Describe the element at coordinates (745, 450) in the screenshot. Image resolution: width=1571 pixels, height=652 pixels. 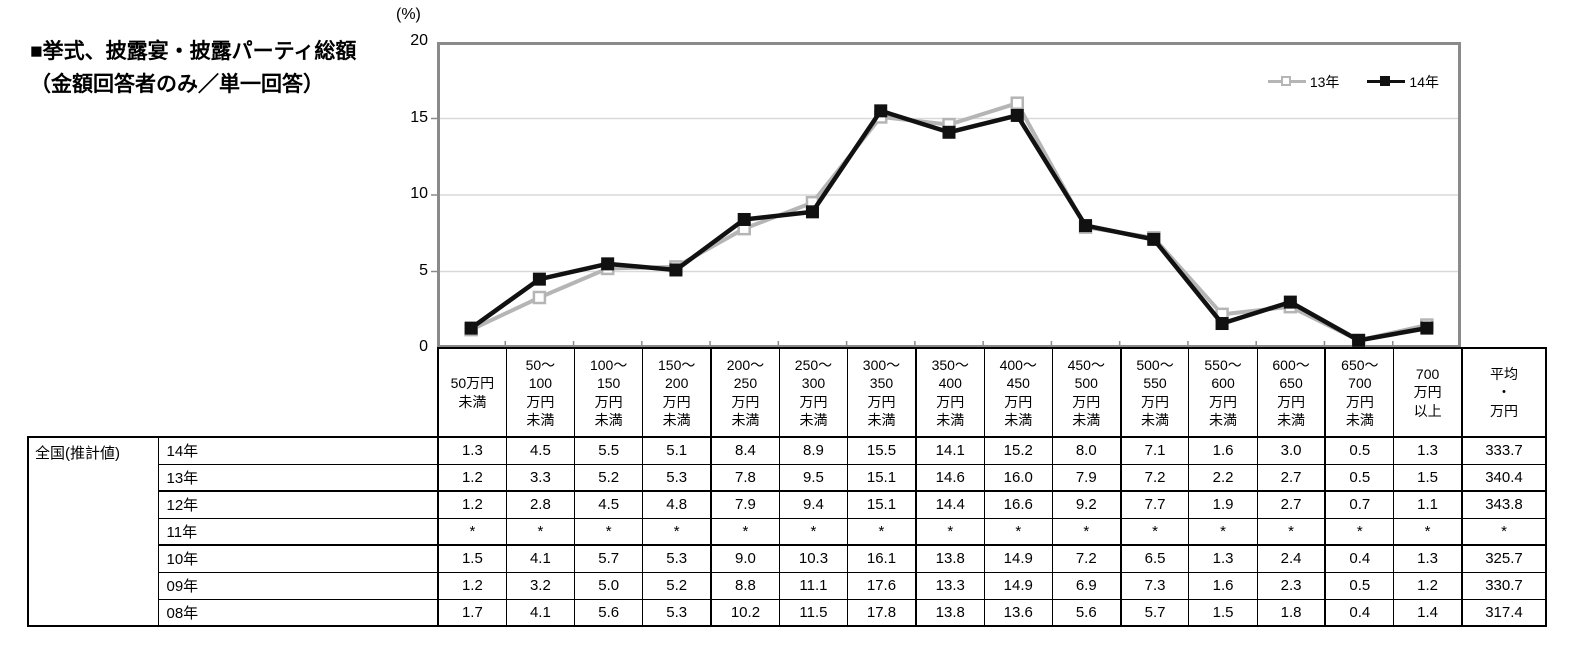
I see `value-cell: 8.4` at that location.